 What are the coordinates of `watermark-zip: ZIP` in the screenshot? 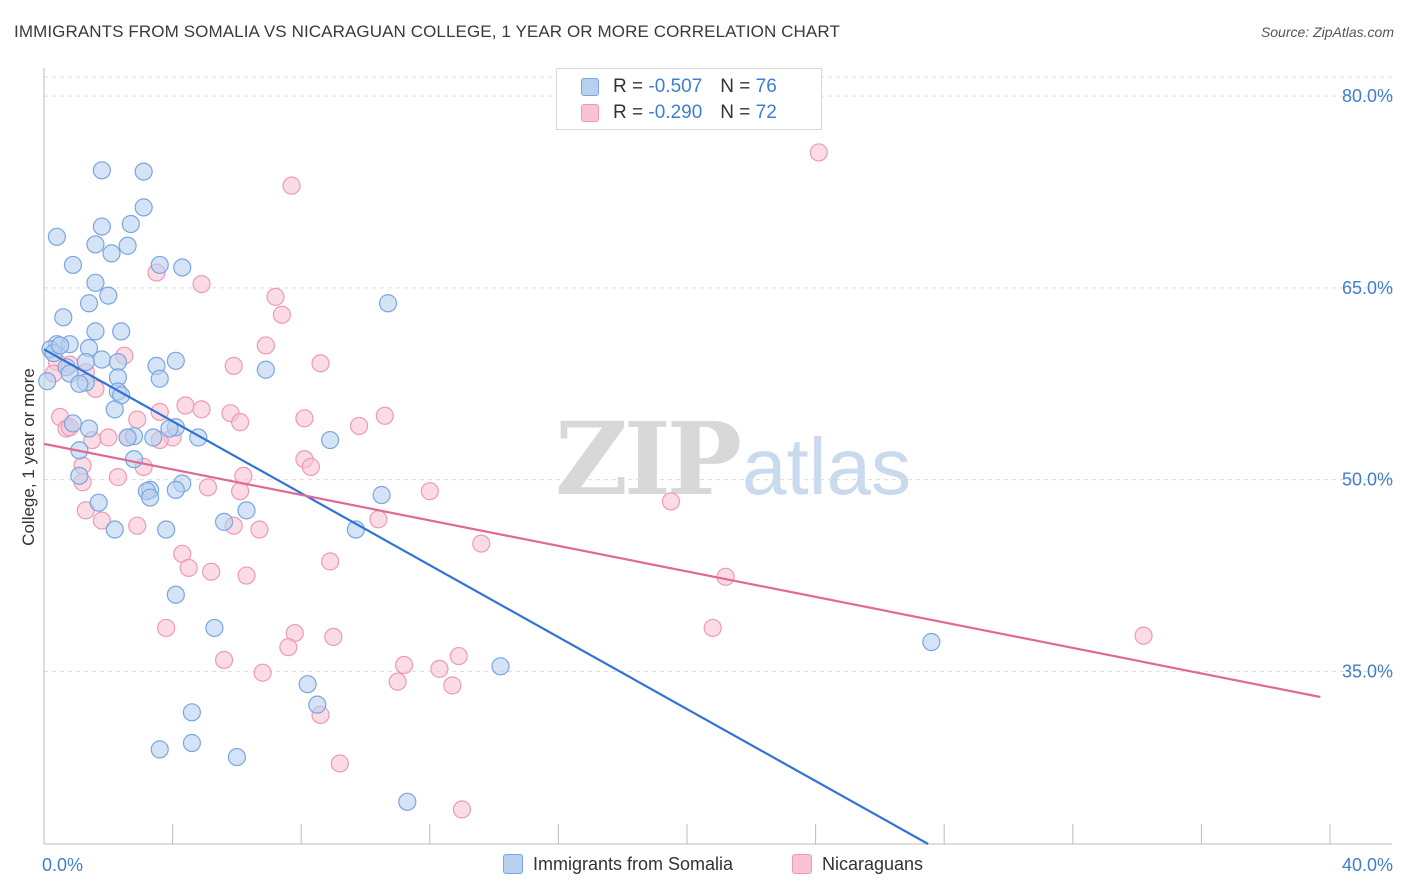 It's located at (648, 459).